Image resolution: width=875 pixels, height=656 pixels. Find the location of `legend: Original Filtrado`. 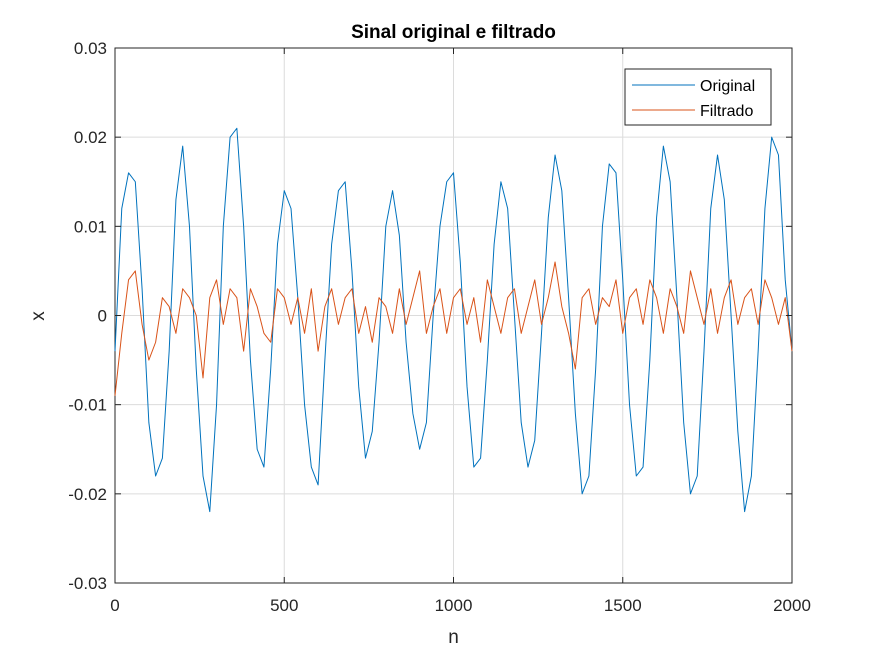

legend: Original Filtrado is located at coordinates (698, 97).